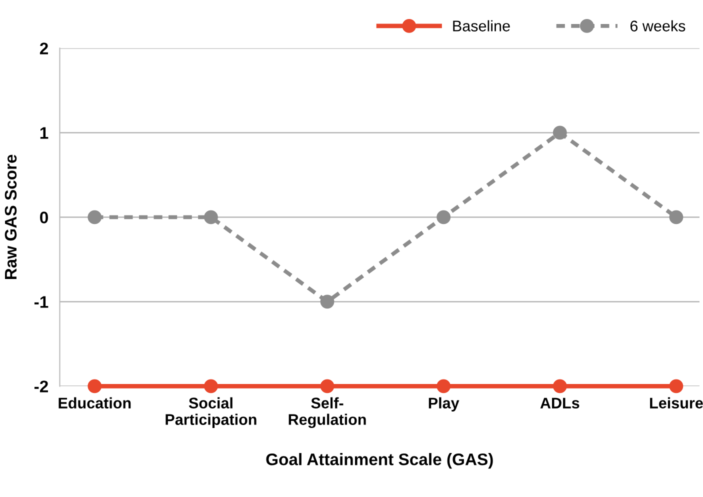 The height and width of the screenshot is (497, 703). What do you see at coordinates (44, 48) in the screenshot?
I see `y-tick-label: 2` at bounding box center [44, 48].